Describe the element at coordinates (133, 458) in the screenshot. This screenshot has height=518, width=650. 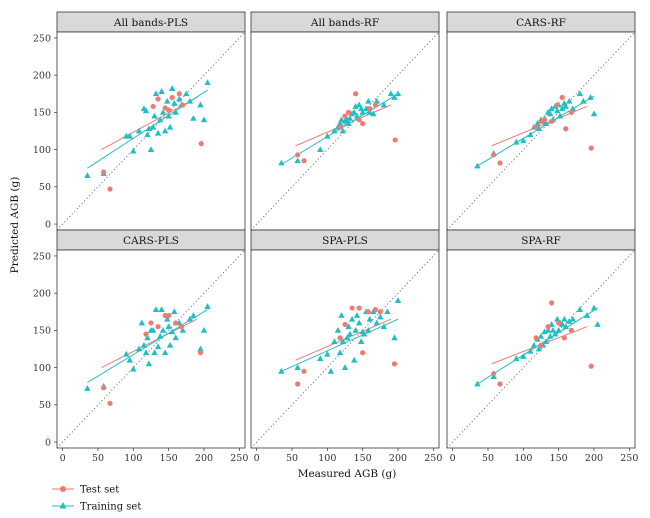
I see `x-tick-label: 100` at that location.